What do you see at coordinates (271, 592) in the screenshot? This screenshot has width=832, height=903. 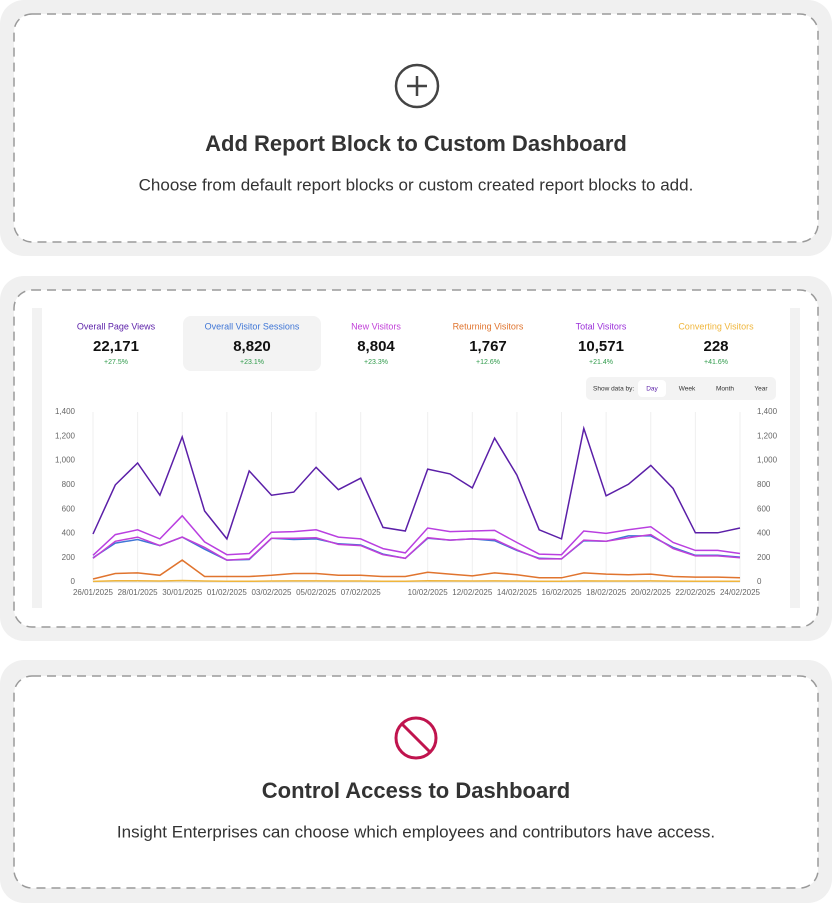 I see `x-tick-label: 03/02/2025` at bounding box center [271, 592].